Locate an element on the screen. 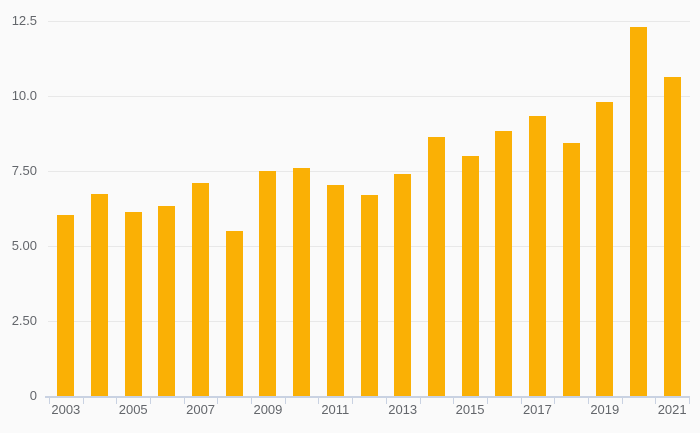  bar-2012 is located at coordinates (369, 295).